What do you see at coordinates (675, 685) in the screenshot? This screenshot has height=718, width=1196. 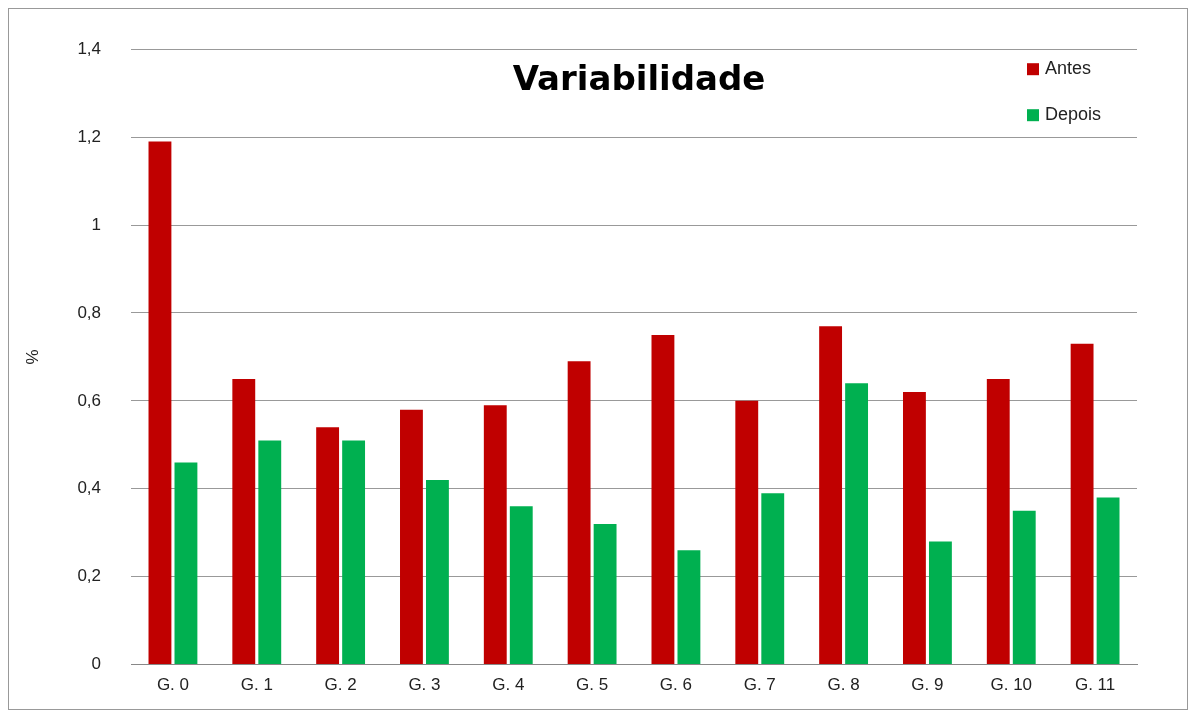 I see `x-tick-label: G. 6` at bounding box center [675, 685].